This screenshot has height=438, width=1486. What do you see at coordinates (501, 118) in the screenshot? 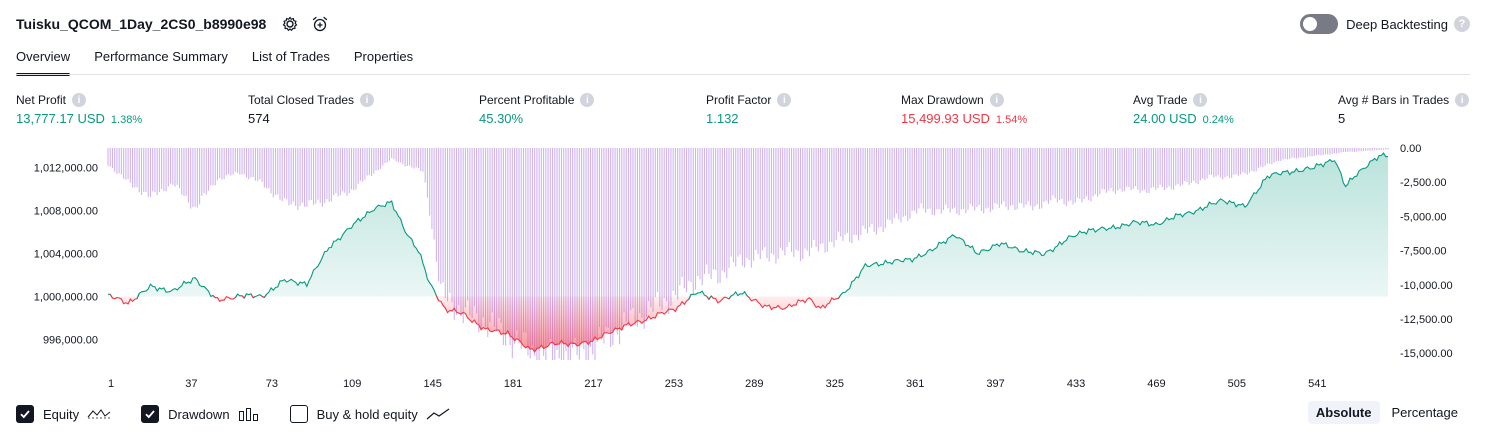
I see `metric-value: 45.30%` at bounding box center [501, 118].